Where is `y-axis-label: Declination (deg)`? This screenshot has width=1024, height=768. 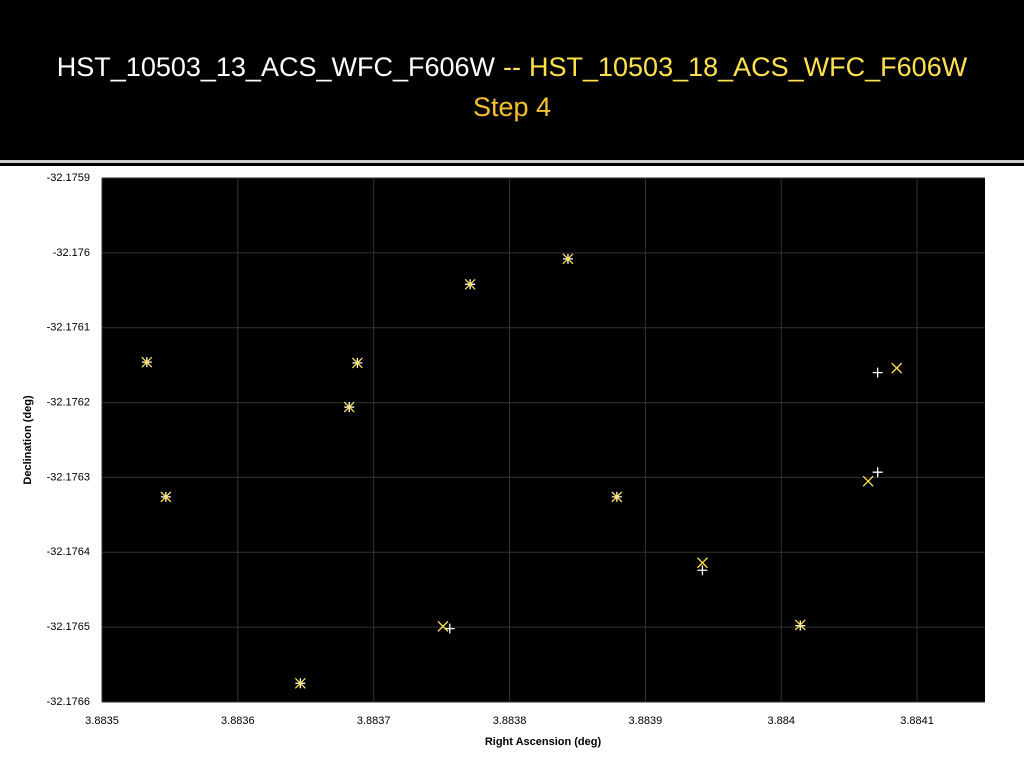
y-axis-label: Declination (deg) is located at coordinates (28, 440).